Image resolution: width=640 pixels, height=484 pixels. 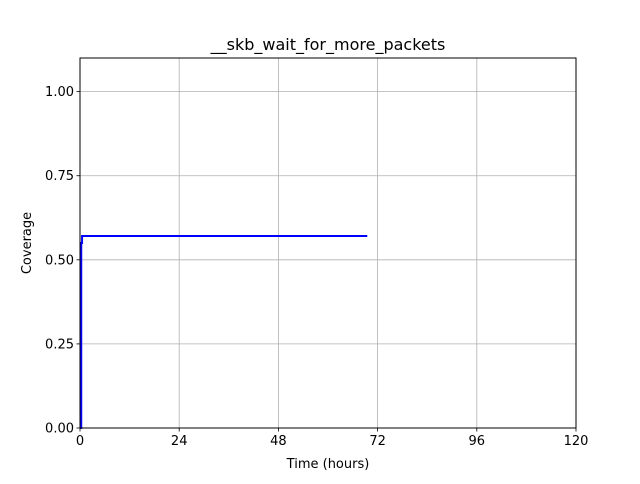 I want to click on x-tick-label: 24, so click(x=179, y=441).